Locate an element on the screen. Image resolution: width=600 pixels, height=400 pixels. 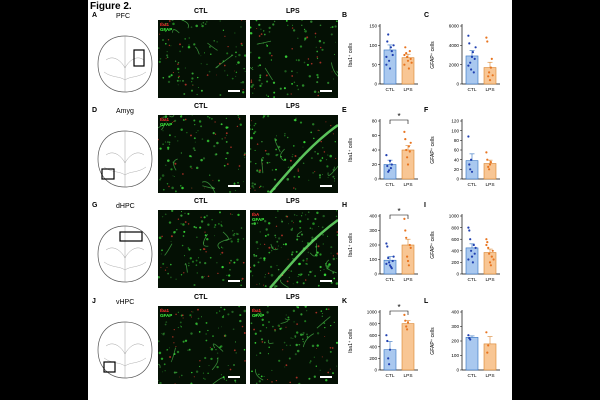
y-tick-label: 100 is located at coordinates (373, 45).